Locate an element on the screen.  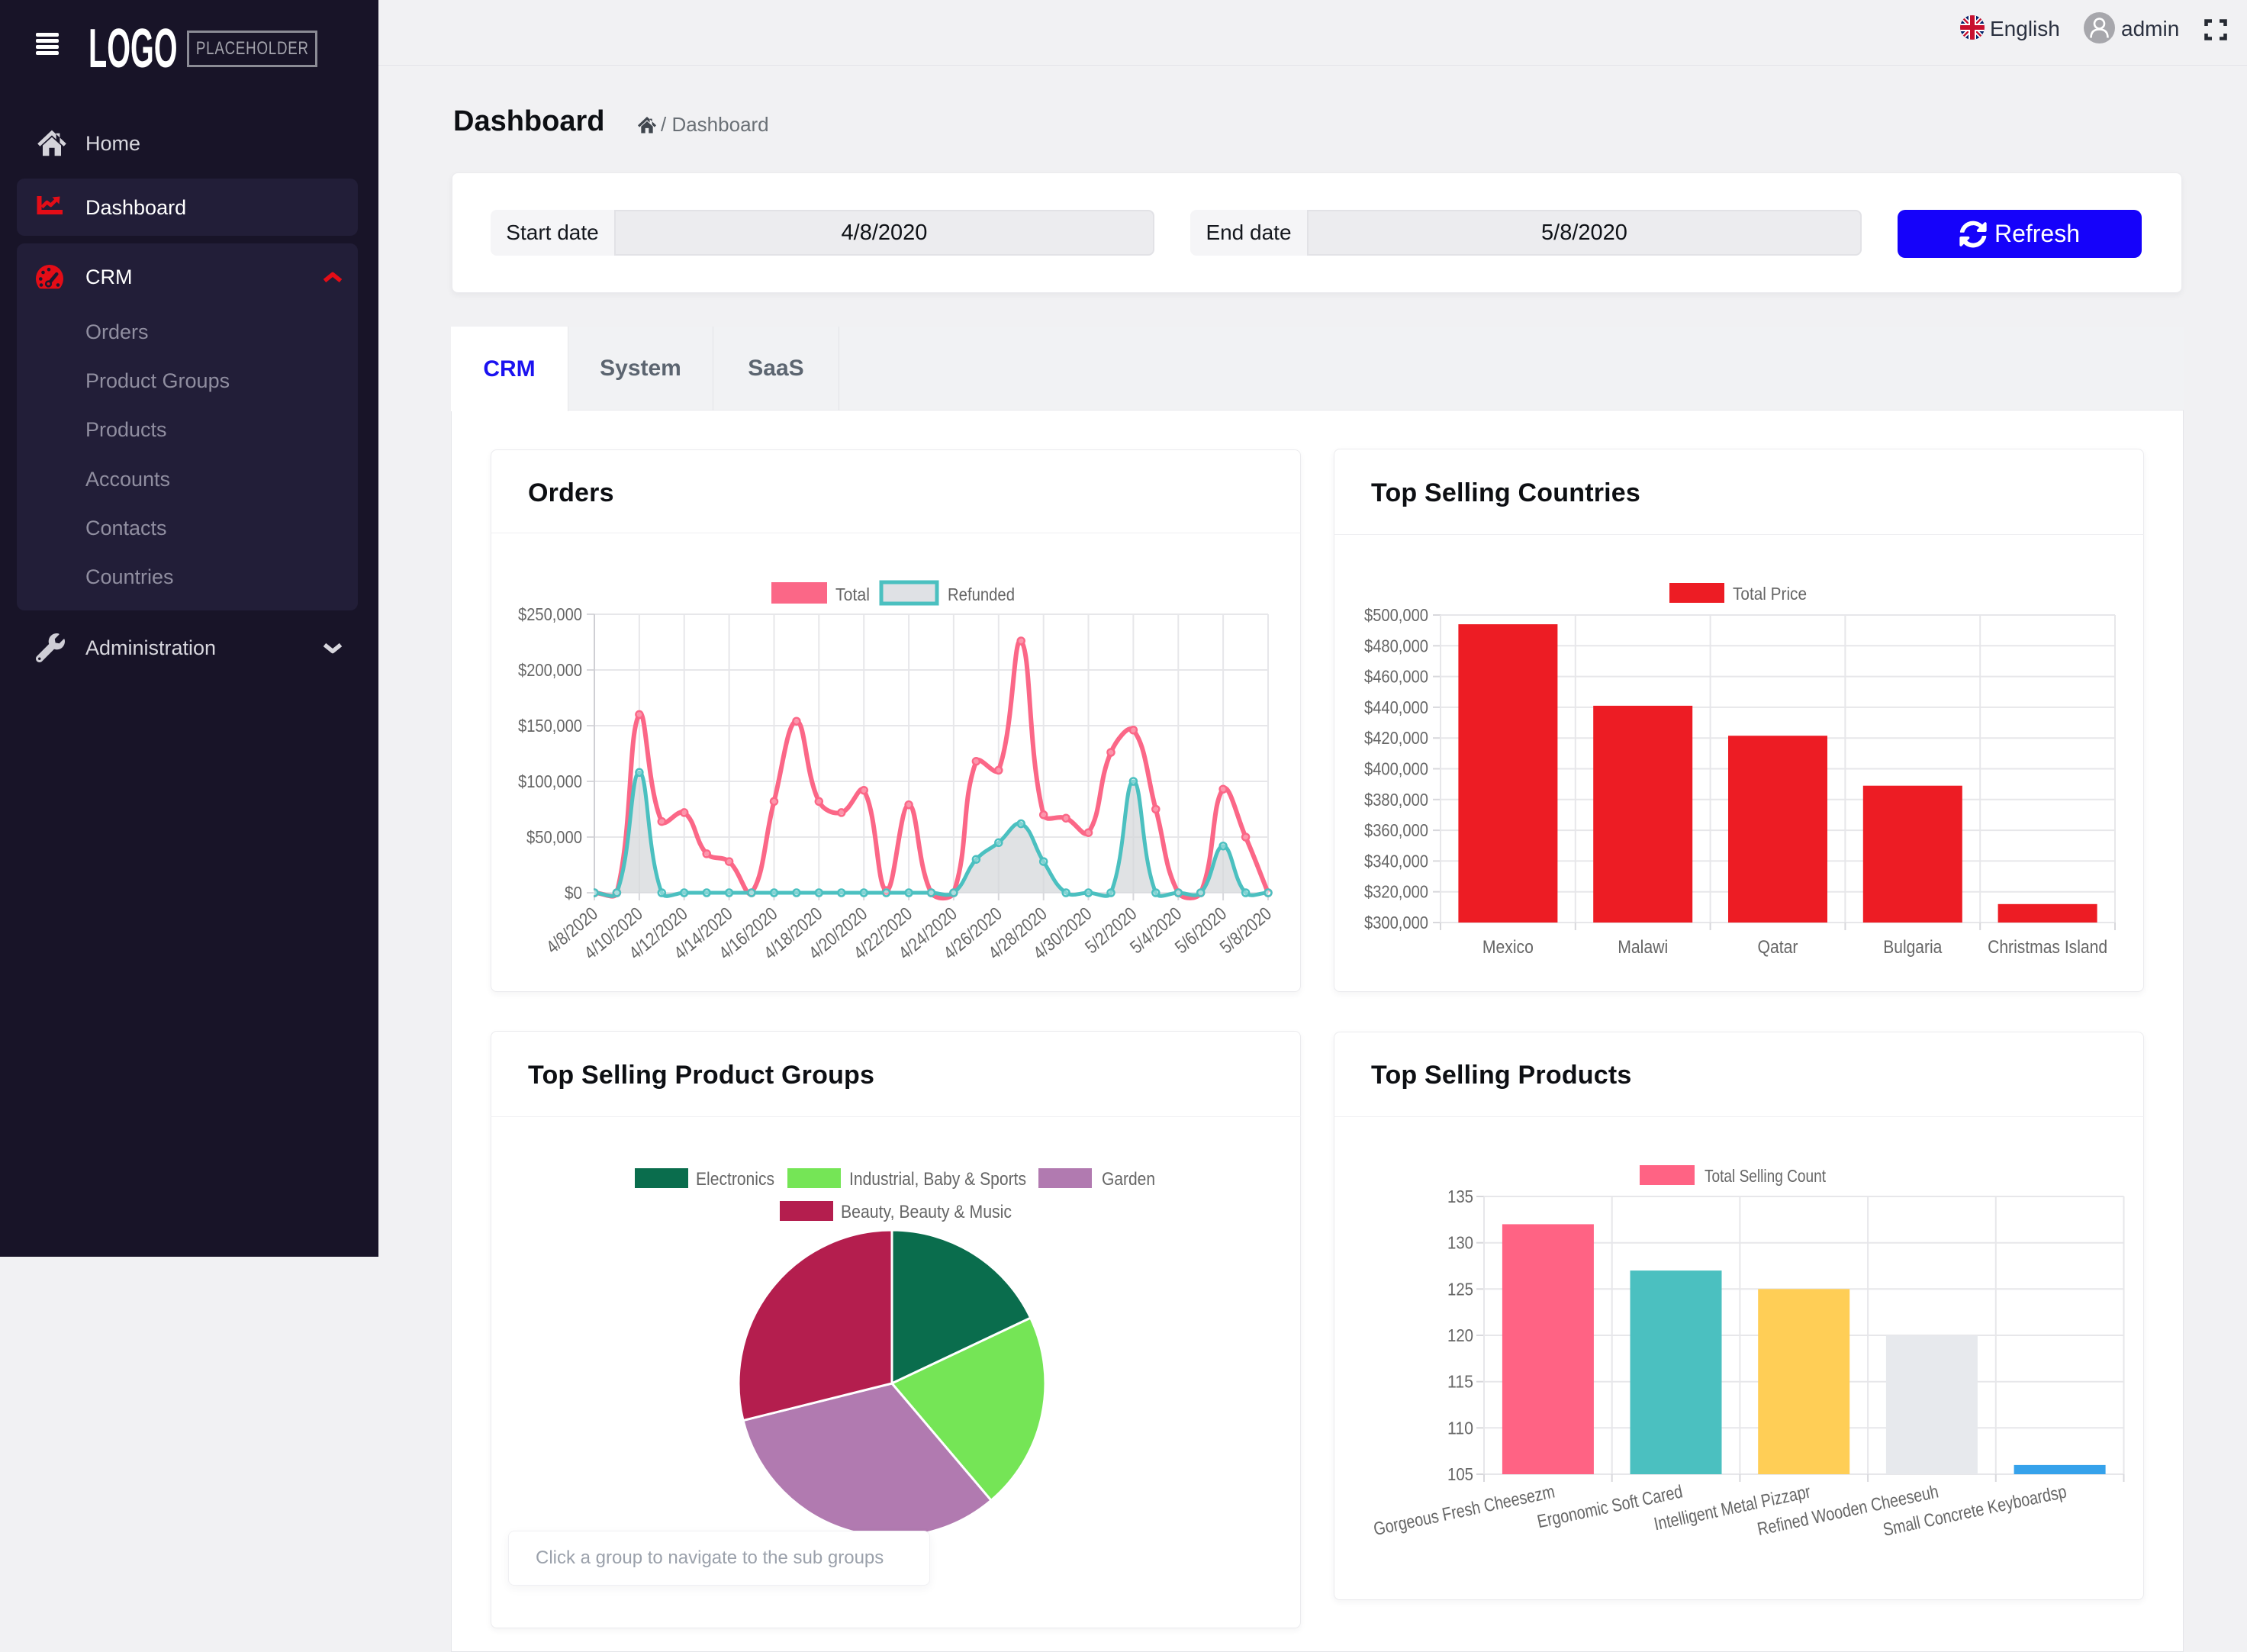
svg-text: $380,000 is located at coordinates (1396, 800).